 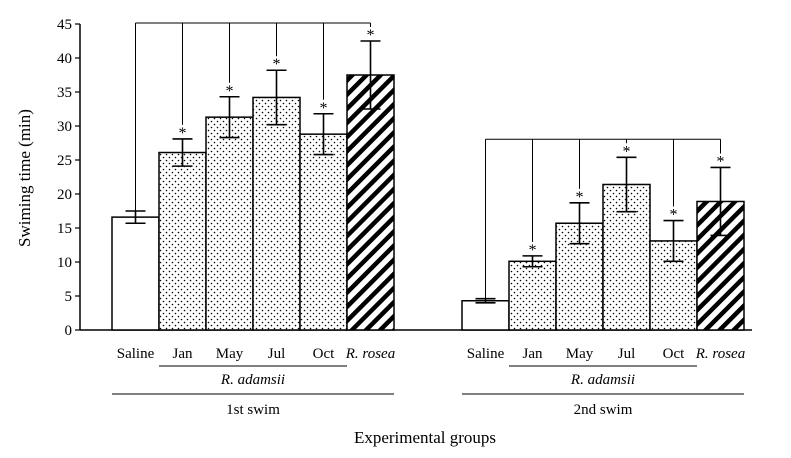 What do you see at coordinates (603, 410) in the screenshot?
I see `panel-label: 2nd swim` at bounding box center [603, 410].